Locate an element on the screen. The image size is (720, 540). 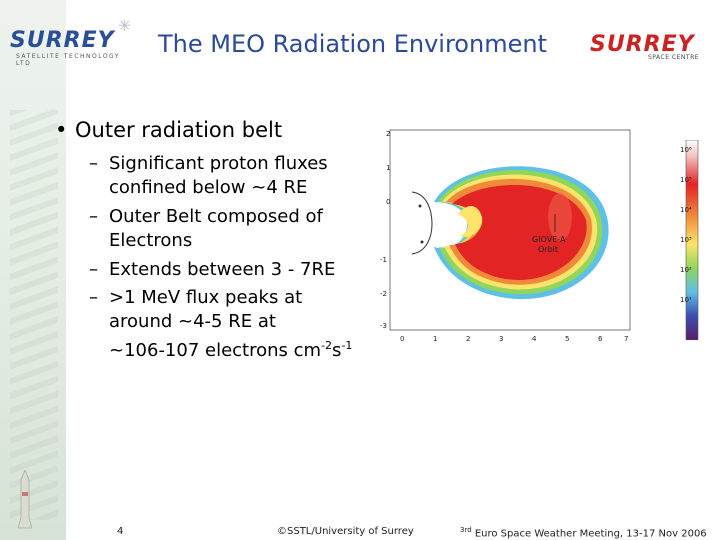
colorbar-tick: 10⁶ is located at coordinates (686, 150).